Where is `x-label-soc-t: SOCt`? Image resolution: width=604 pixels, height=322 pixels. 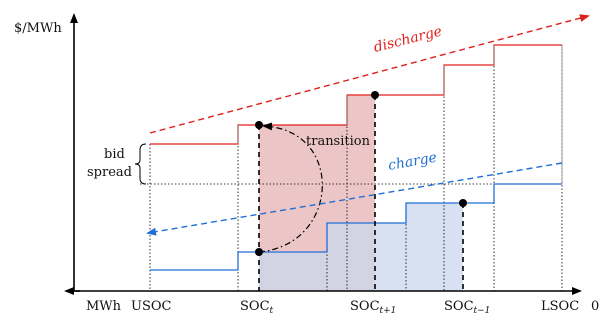 x-label-soc-t: SOCt is located at coordinates (257, 307).